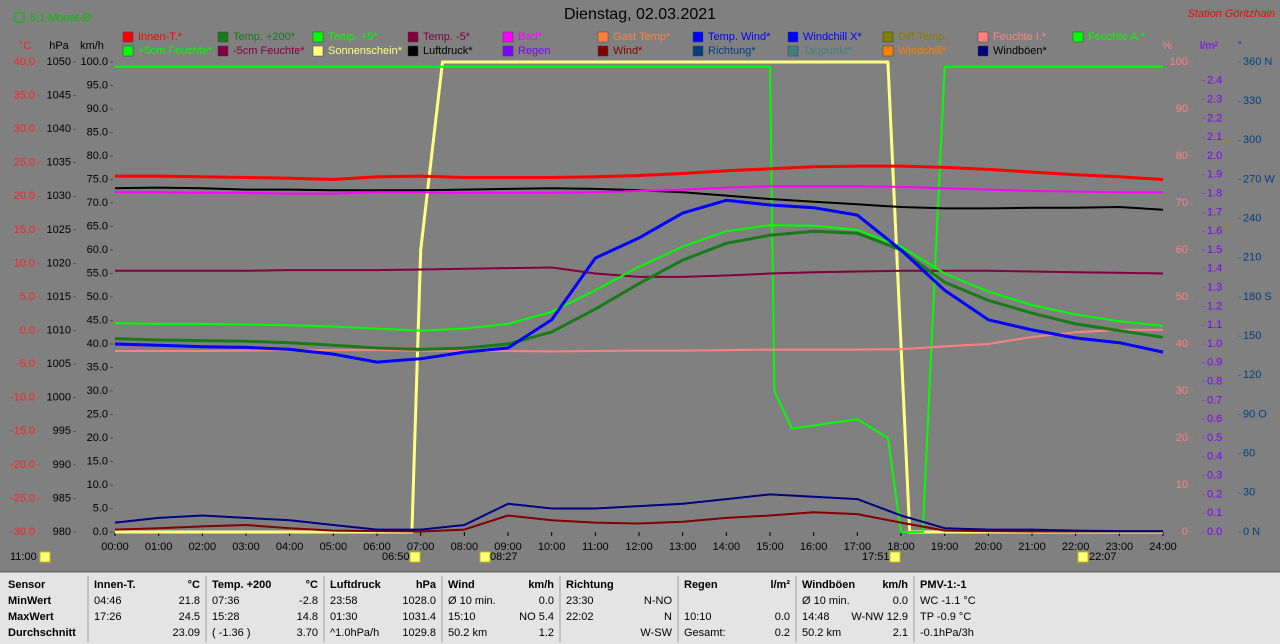 This screenshot has width=1280, height=644. I want to click on x-tick-label: 07:00, so click(421, 547).